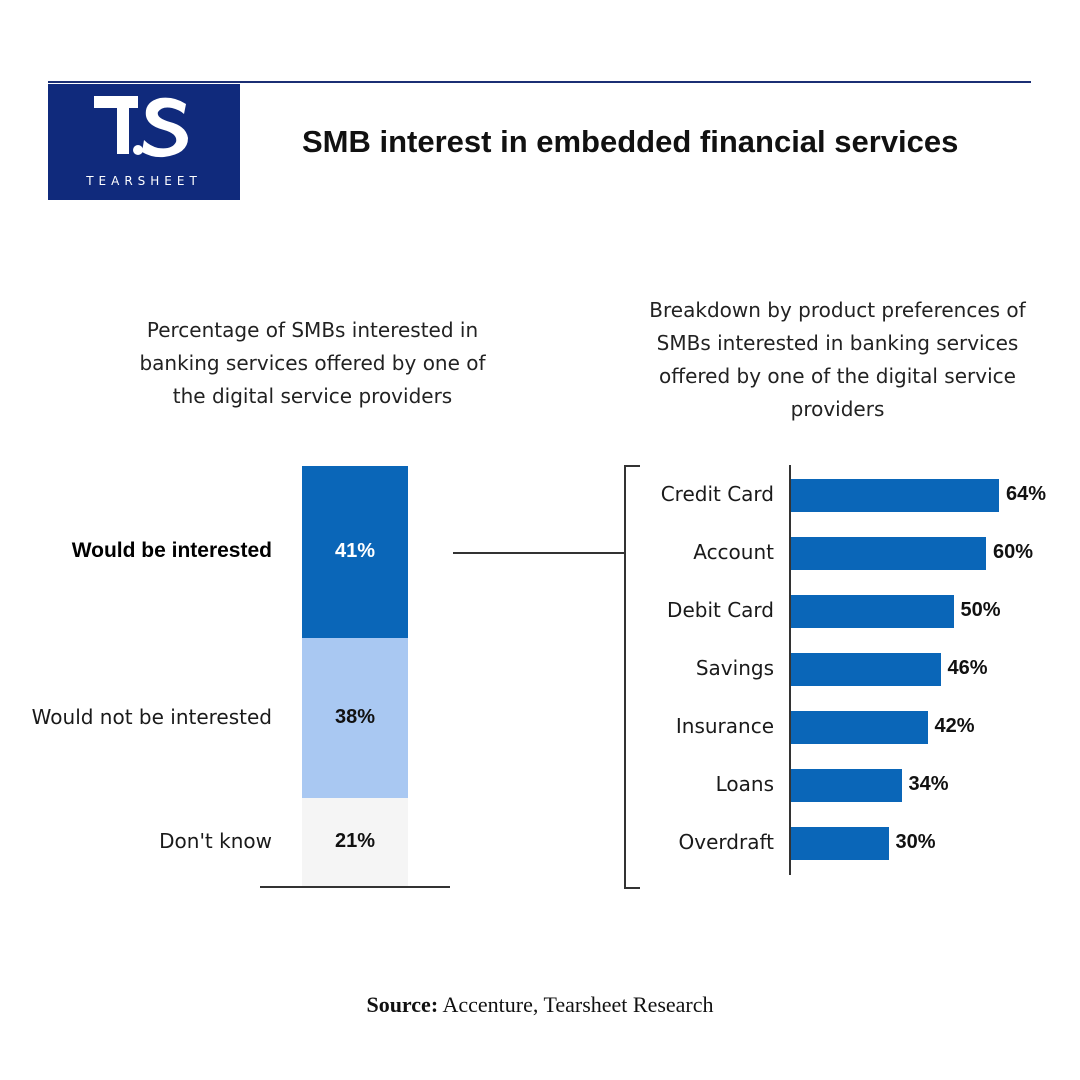  I want to click on logo-wordmark: TEARSHEET, so click(144, 181).